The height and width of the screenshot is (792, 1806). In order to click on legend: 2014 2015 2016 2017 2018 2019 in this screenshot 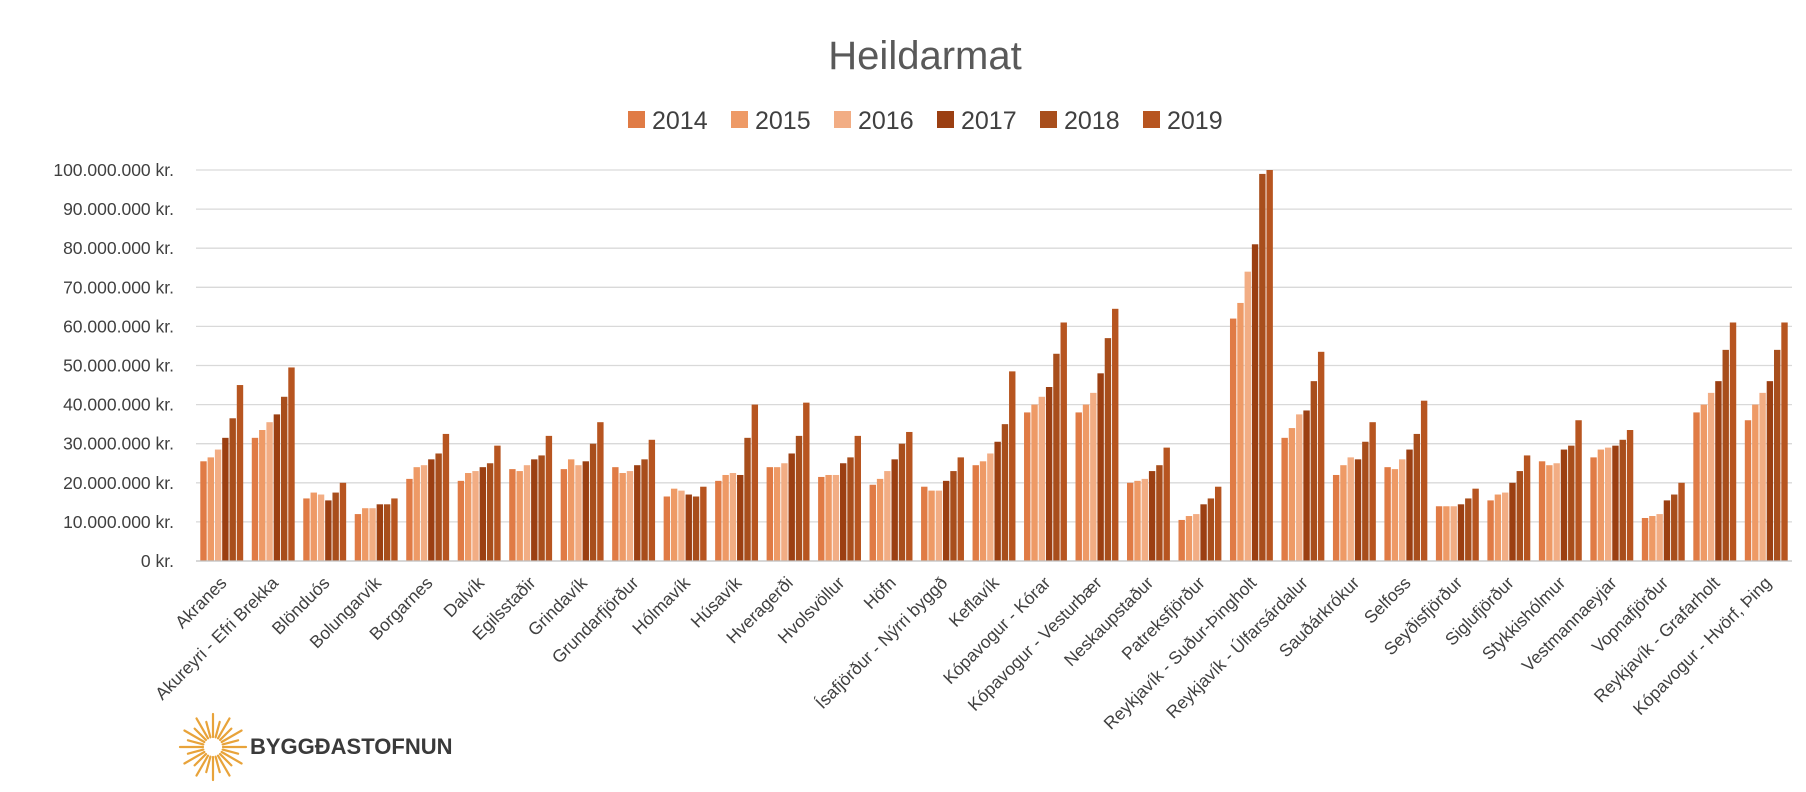, I will do `click(925, 121)`.